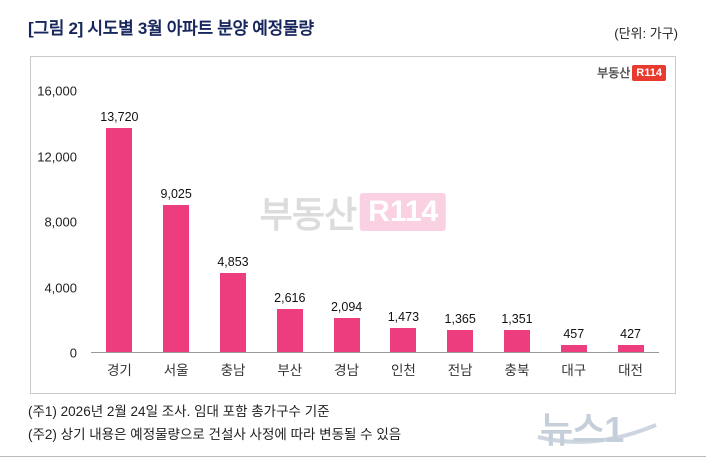 The height and width of the screenshot is (459, 706). Describe the element at coordinates (289, 234) in the screenshot. I see `bar-group: 2,616 부산` at that location.